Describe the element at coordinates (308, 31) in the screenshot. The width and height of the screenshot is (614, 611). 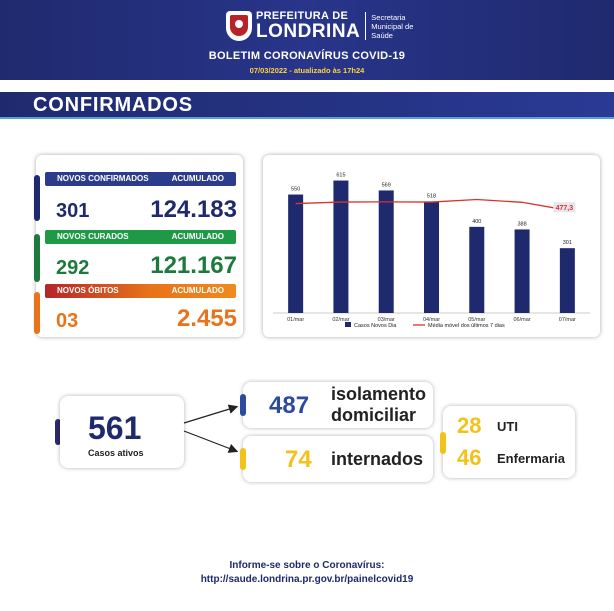
I see `logo-city-text: LONDRINA` at that location.